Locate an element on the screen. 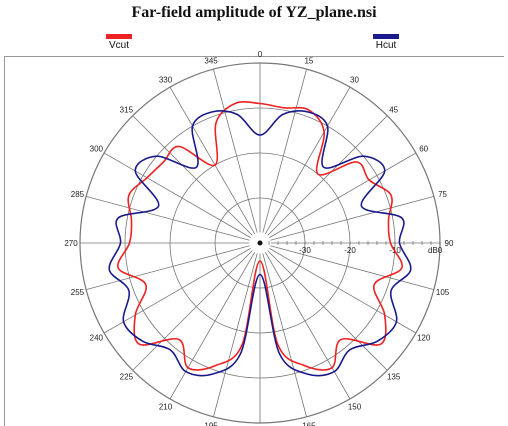 Image resolution: width=508 pixels, height=426 pixels. radial-tick-label: -30 is located at coordinates (305, 250).